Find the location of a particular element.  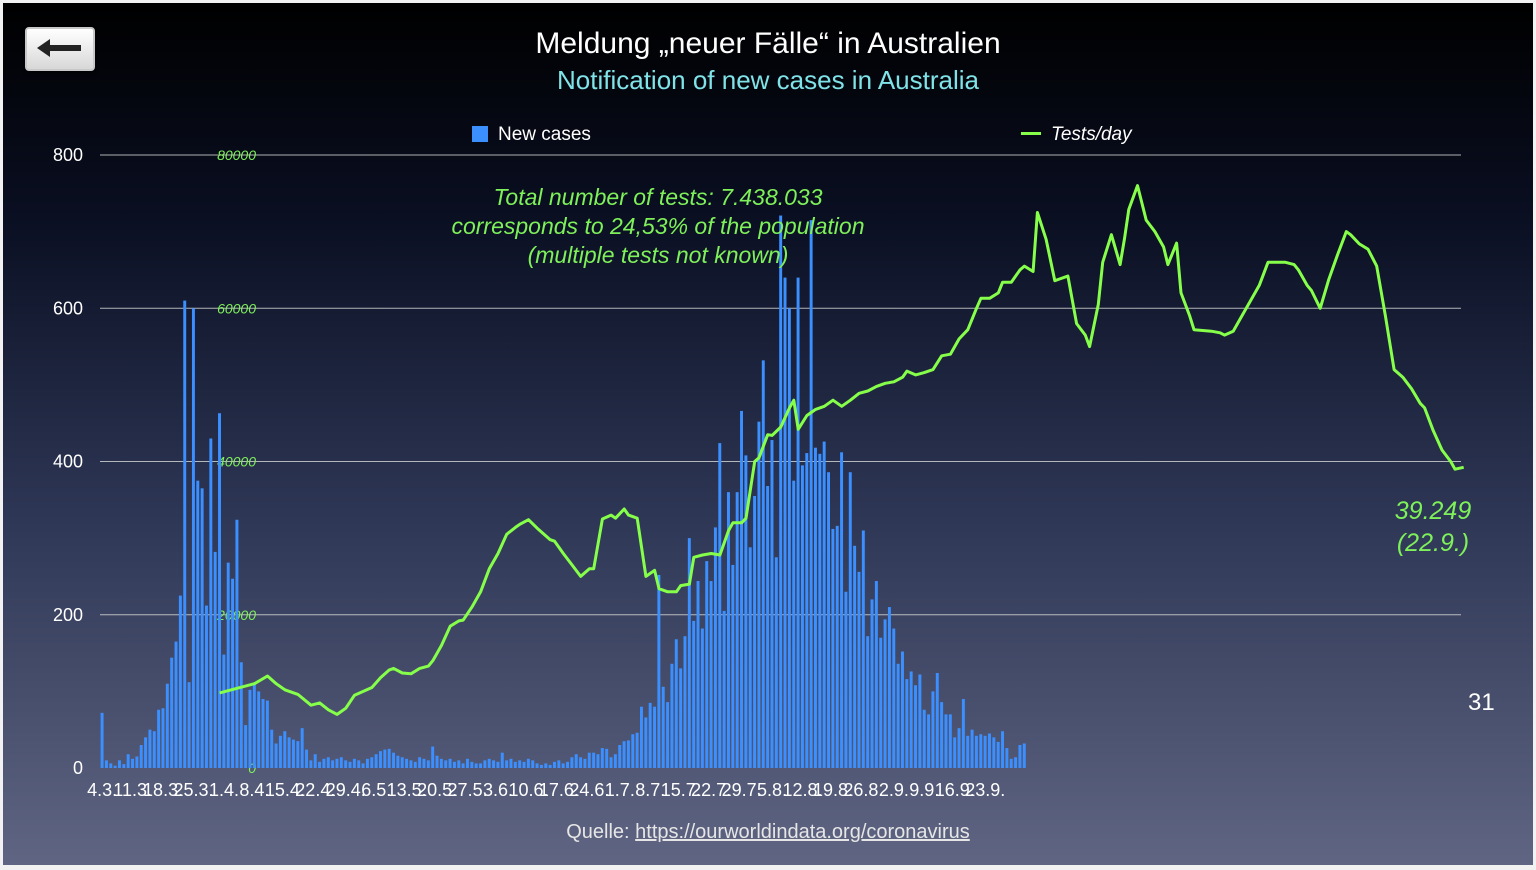

left-arrow-icon is located at coordinates (59, 48).